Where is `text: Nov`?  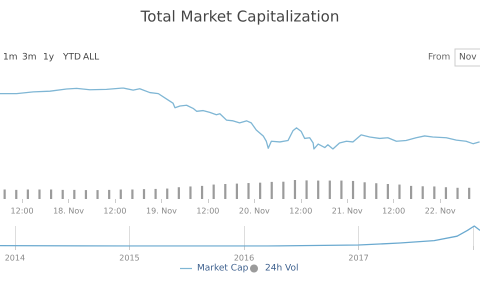
text: Nov is located at coordinates (468, 57).